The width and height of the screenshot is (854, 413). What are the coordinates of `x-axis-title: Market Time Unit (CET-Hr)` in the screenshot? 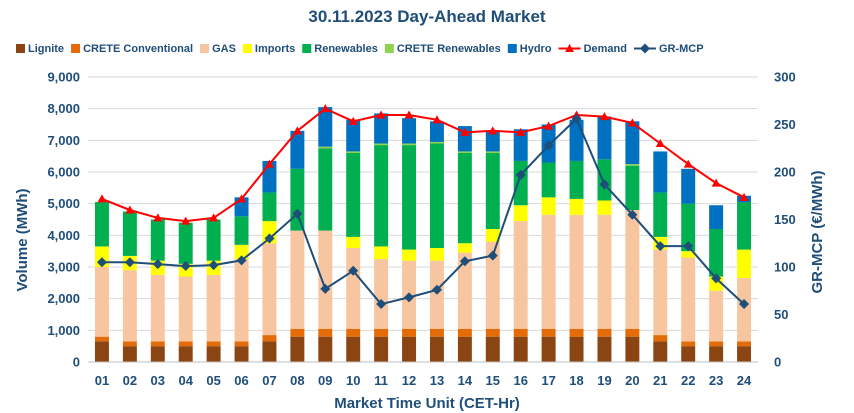 It's located at (427, 403).